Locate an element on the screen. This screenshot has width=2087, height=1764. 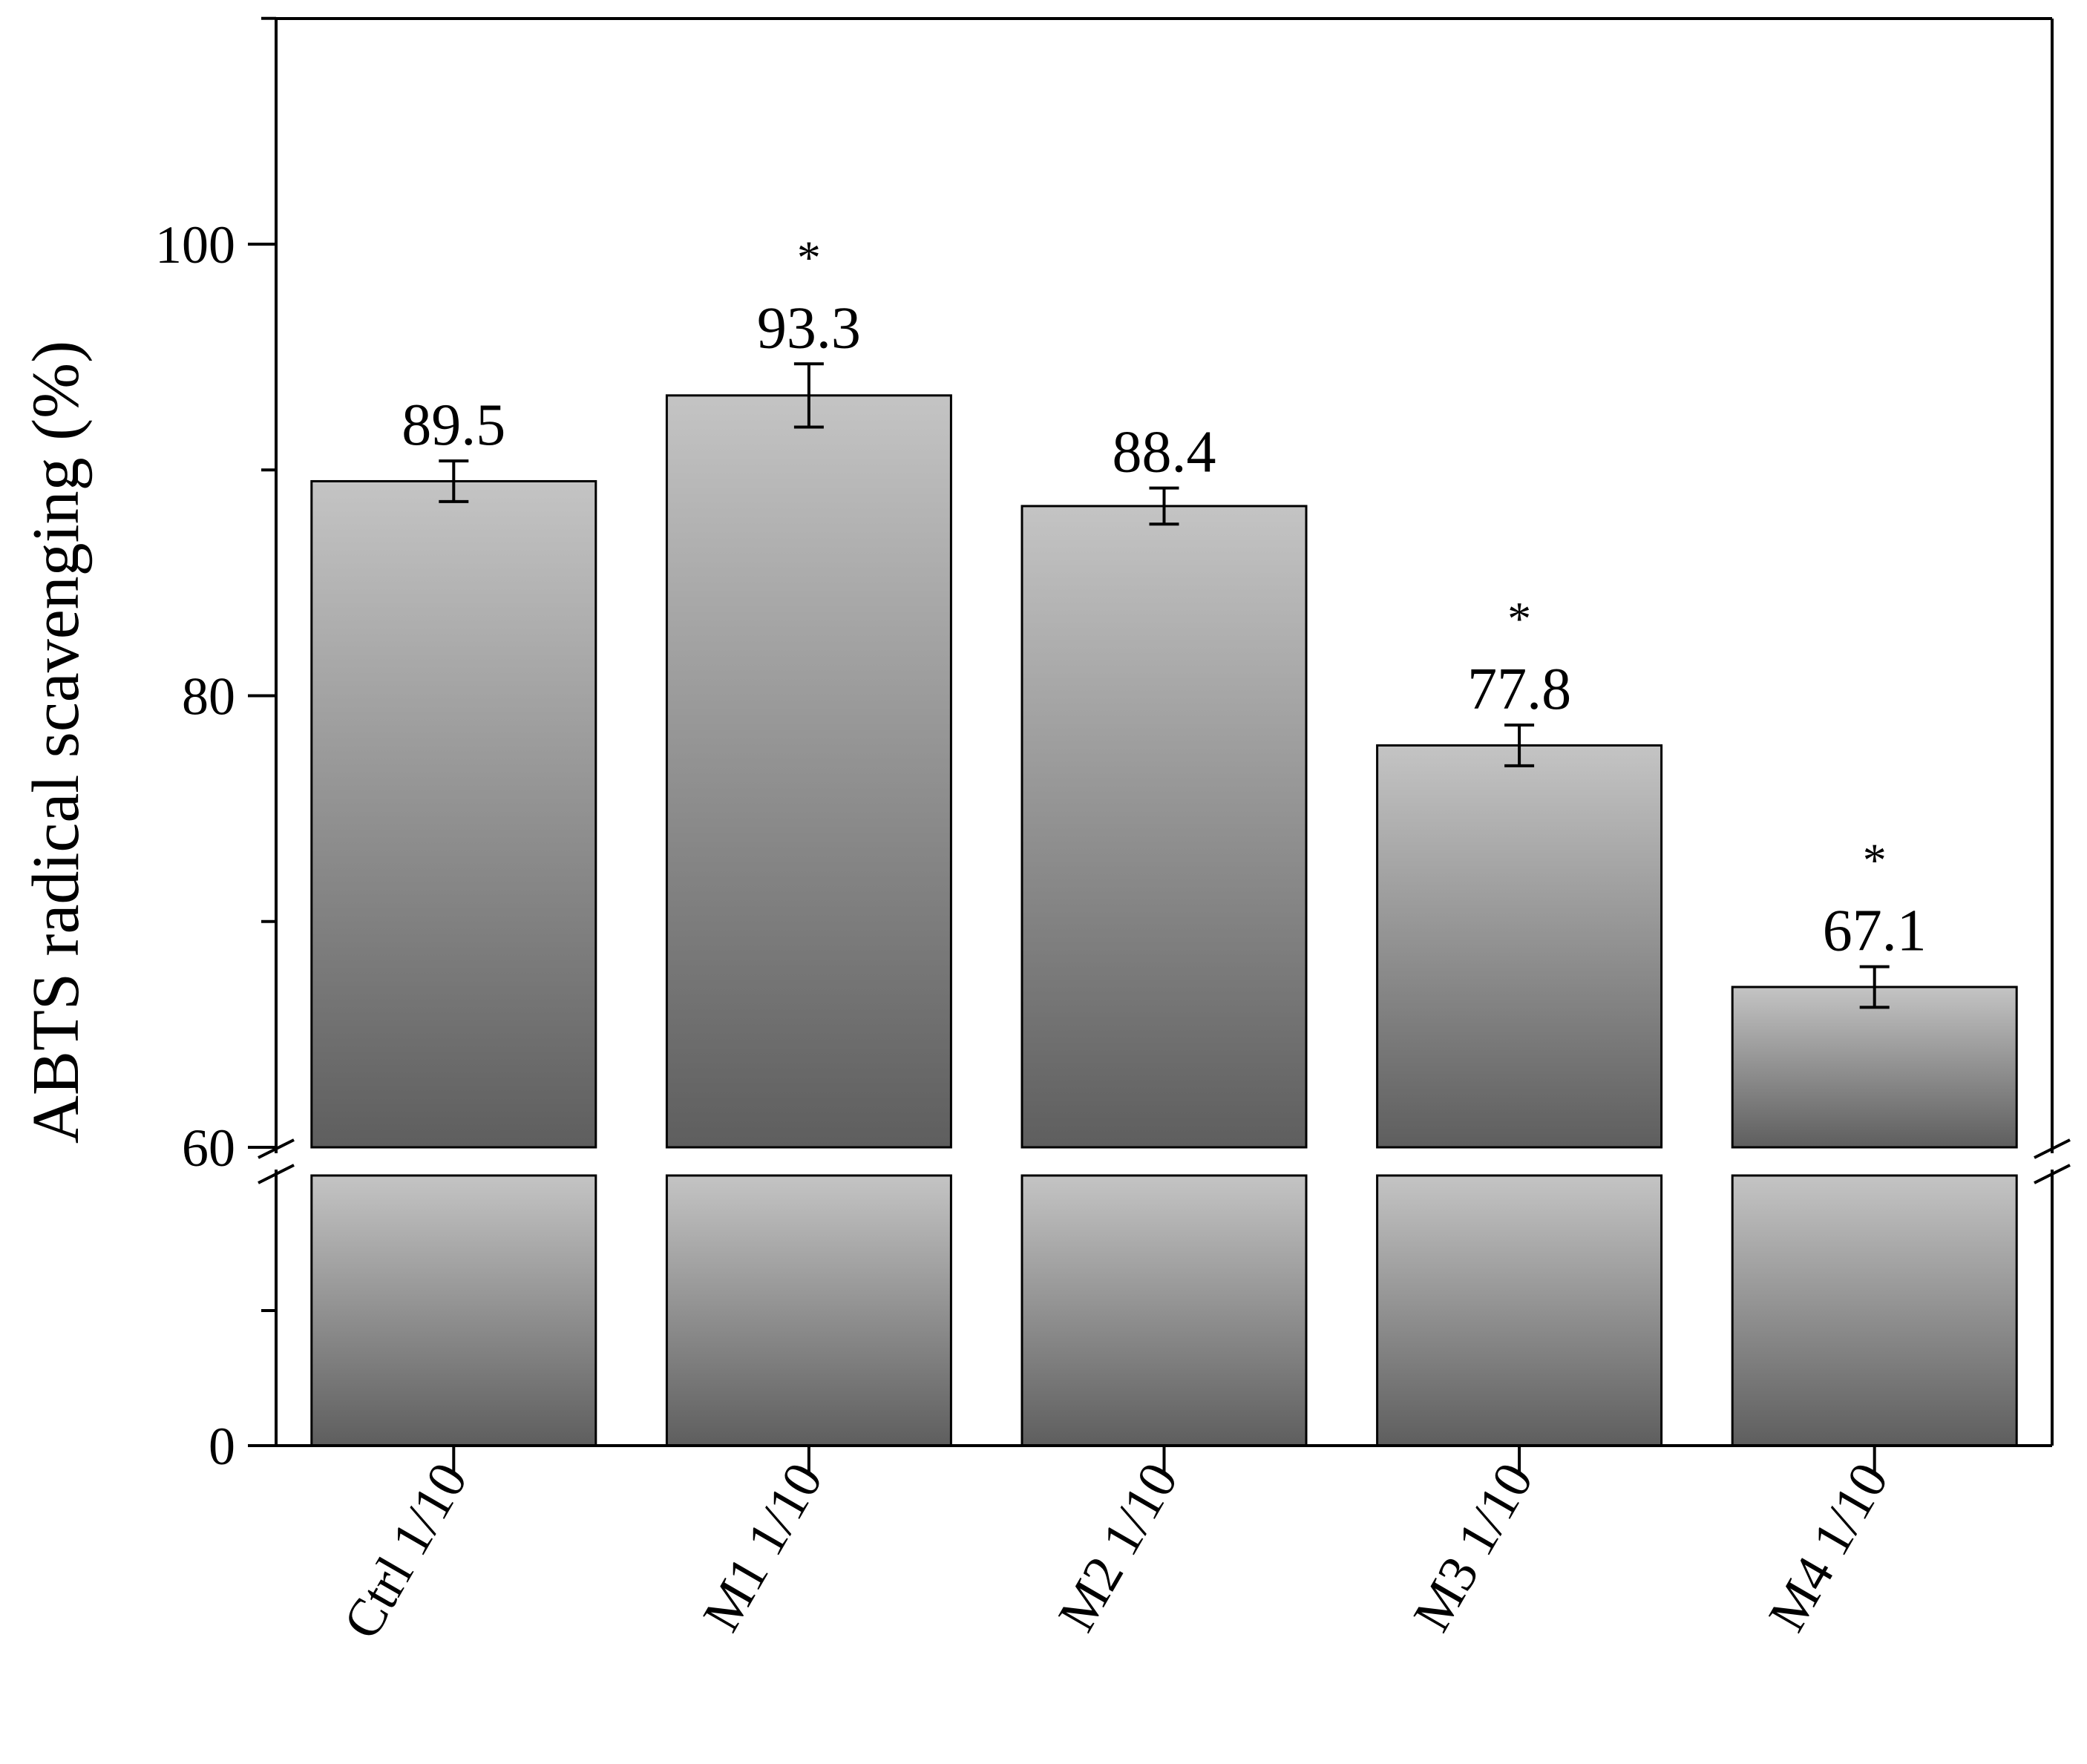
y-tick-label-4: 100 is located at coordinates (195, 245).